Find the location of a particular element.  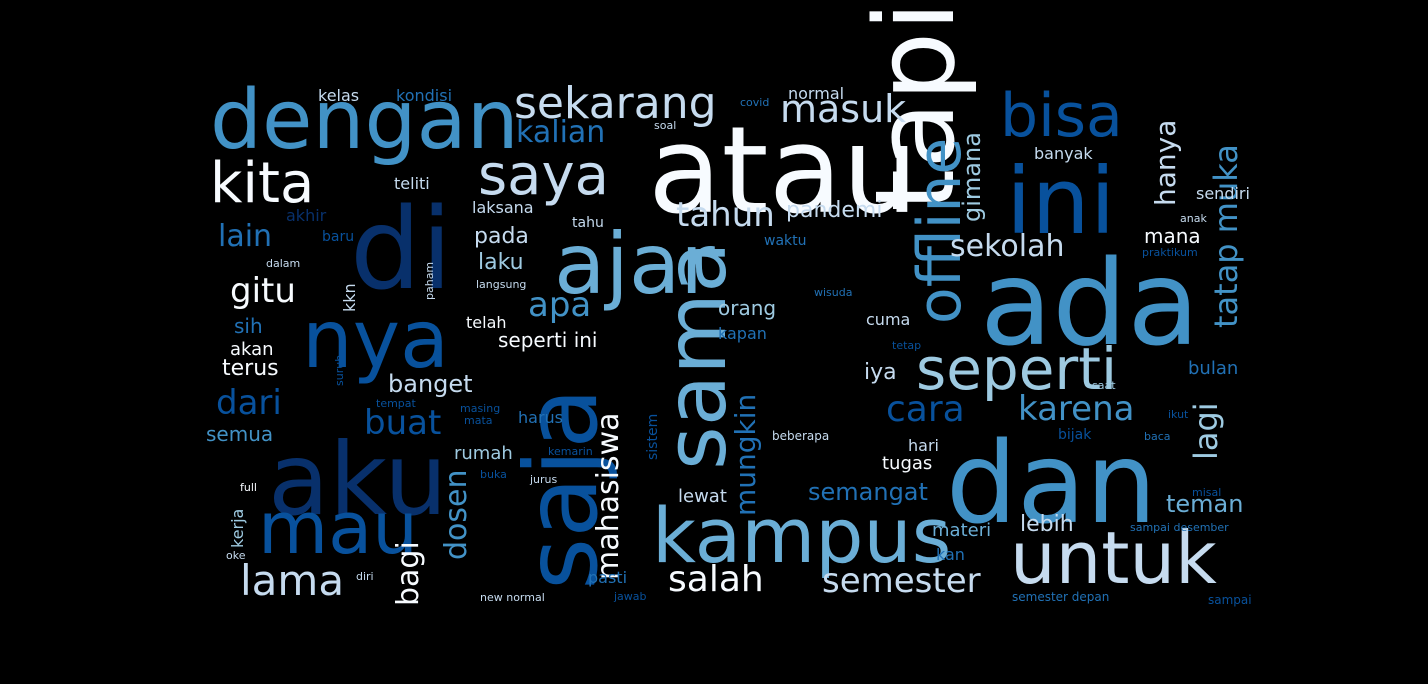

word-mungkin: mungkin is located at coordinates (745, 454).